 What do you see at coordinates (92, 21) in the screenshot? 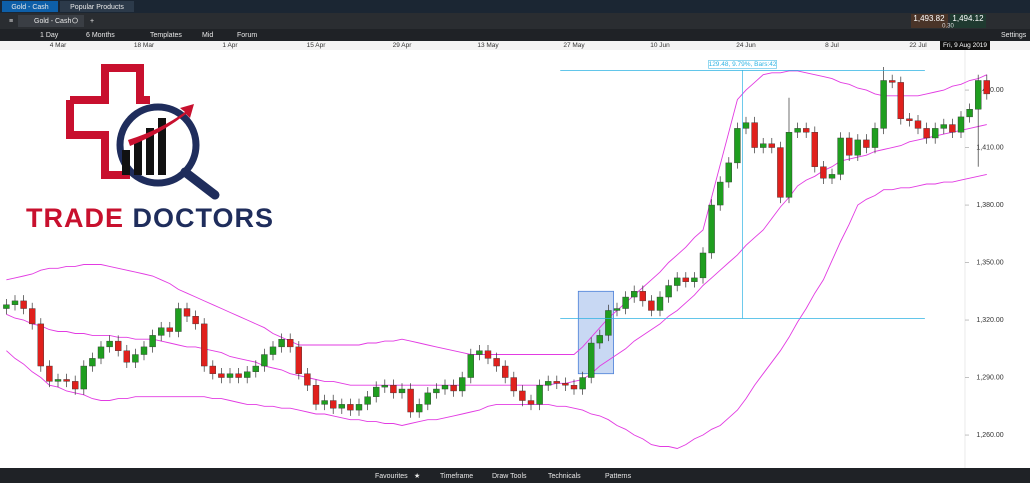
I see `add-icon: +` at bounding box center [92, 21].